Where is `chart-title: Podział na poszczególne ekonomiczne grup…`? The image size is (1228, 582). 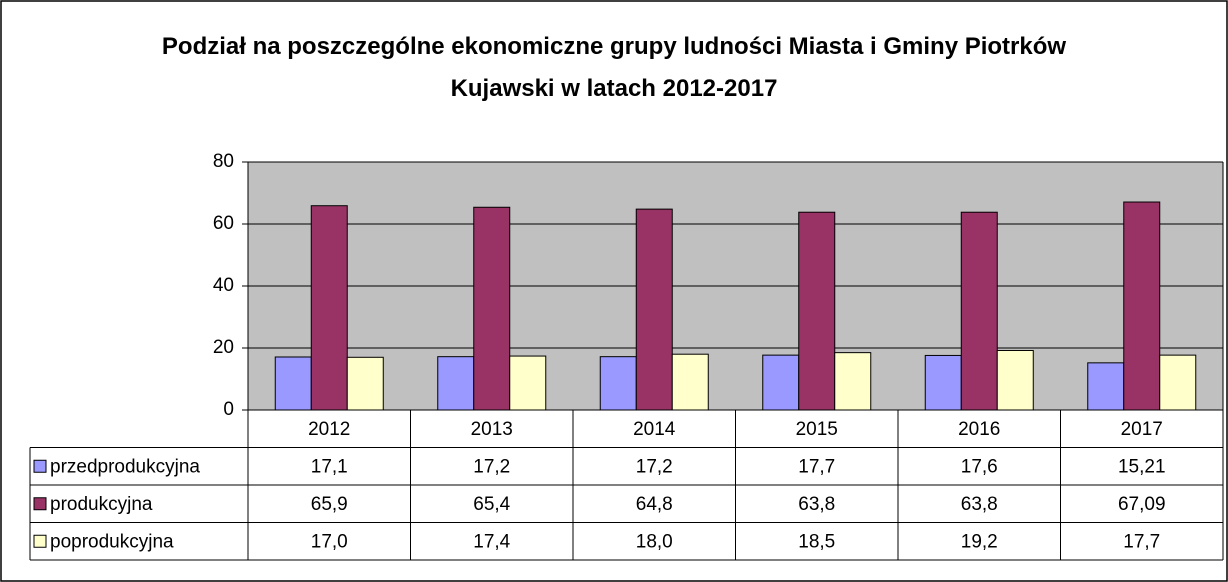 chart-title: Podział na poszczególne ekonomiczne grup… is located at coordinates (614, 67).